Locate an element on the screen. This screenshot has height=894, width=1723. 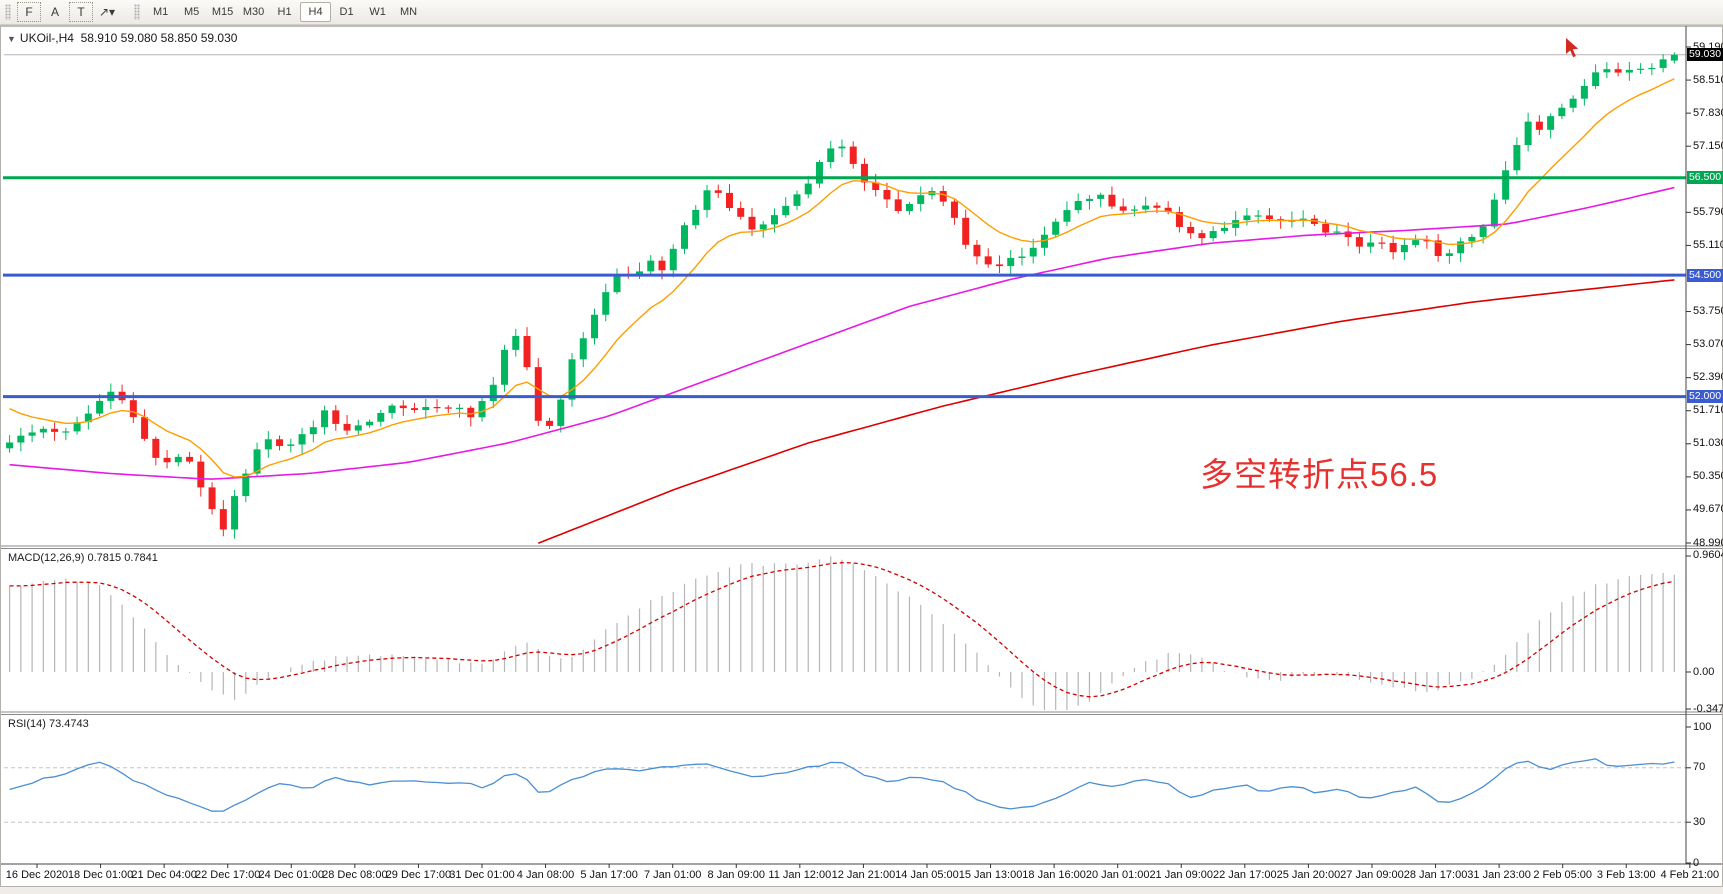
time-axis-label: 3 Feb 13:00 is located at coordinates (1626, 875).